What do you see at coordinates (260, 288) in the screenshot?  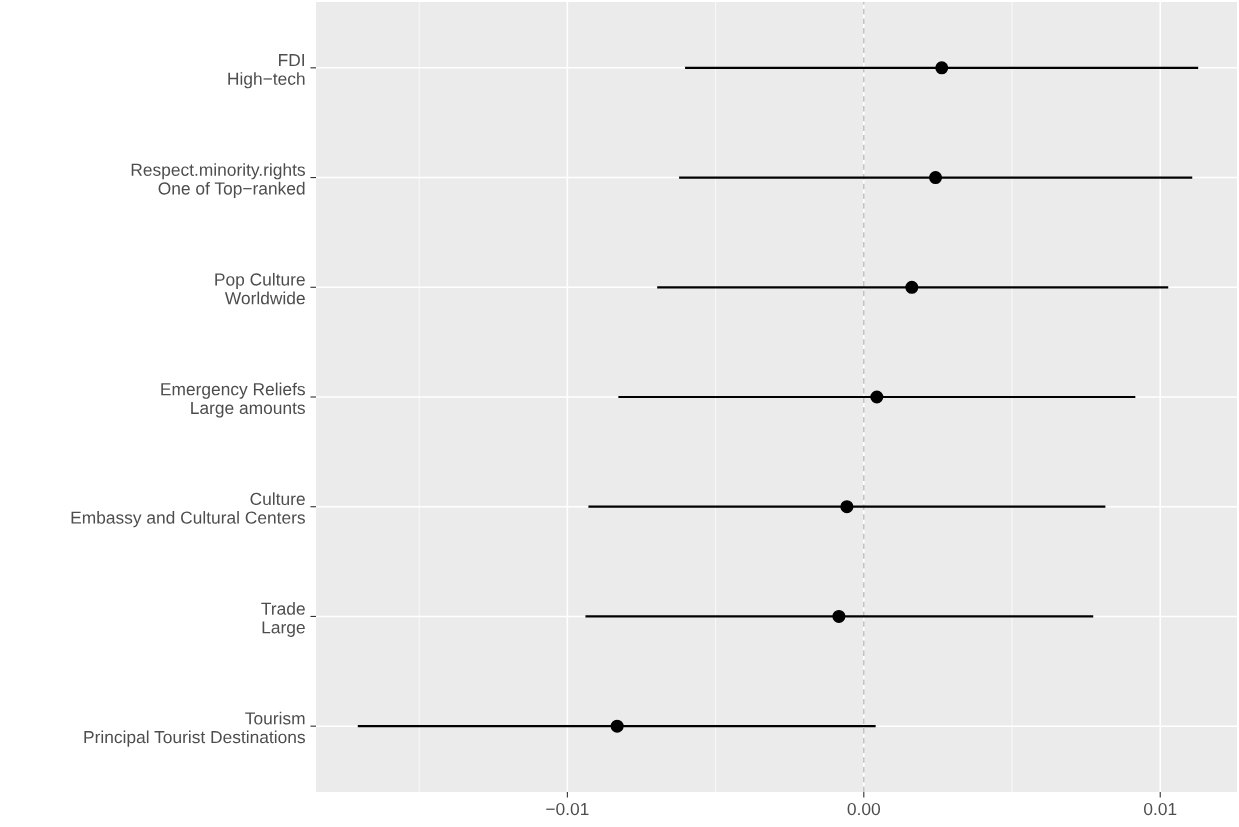 I see `y-tick-label: Pop Culture Worldwide` at bounding box center [260, 288].